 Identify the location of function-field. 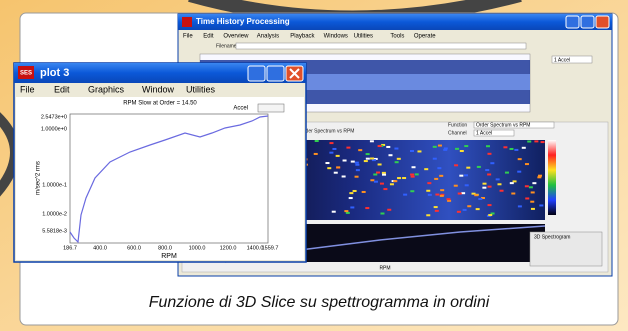
(514, 125).